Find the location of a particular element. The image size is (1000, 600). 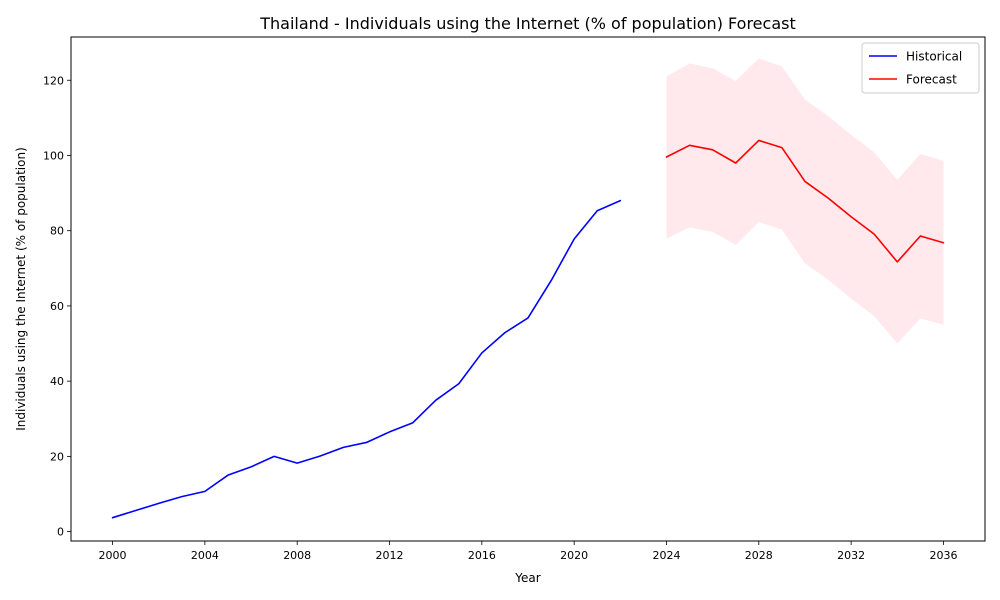

x-tick-label: 2024 is located at coordinates (666, 555).